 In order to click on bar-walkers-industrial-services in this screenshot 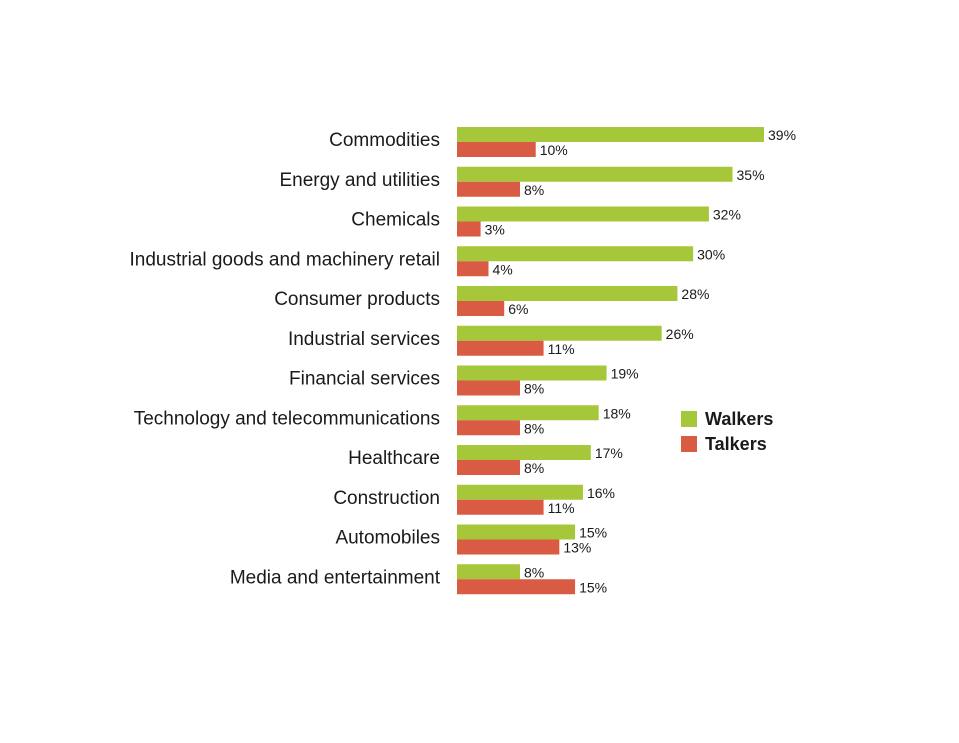, I will do `click(559, 333)`.